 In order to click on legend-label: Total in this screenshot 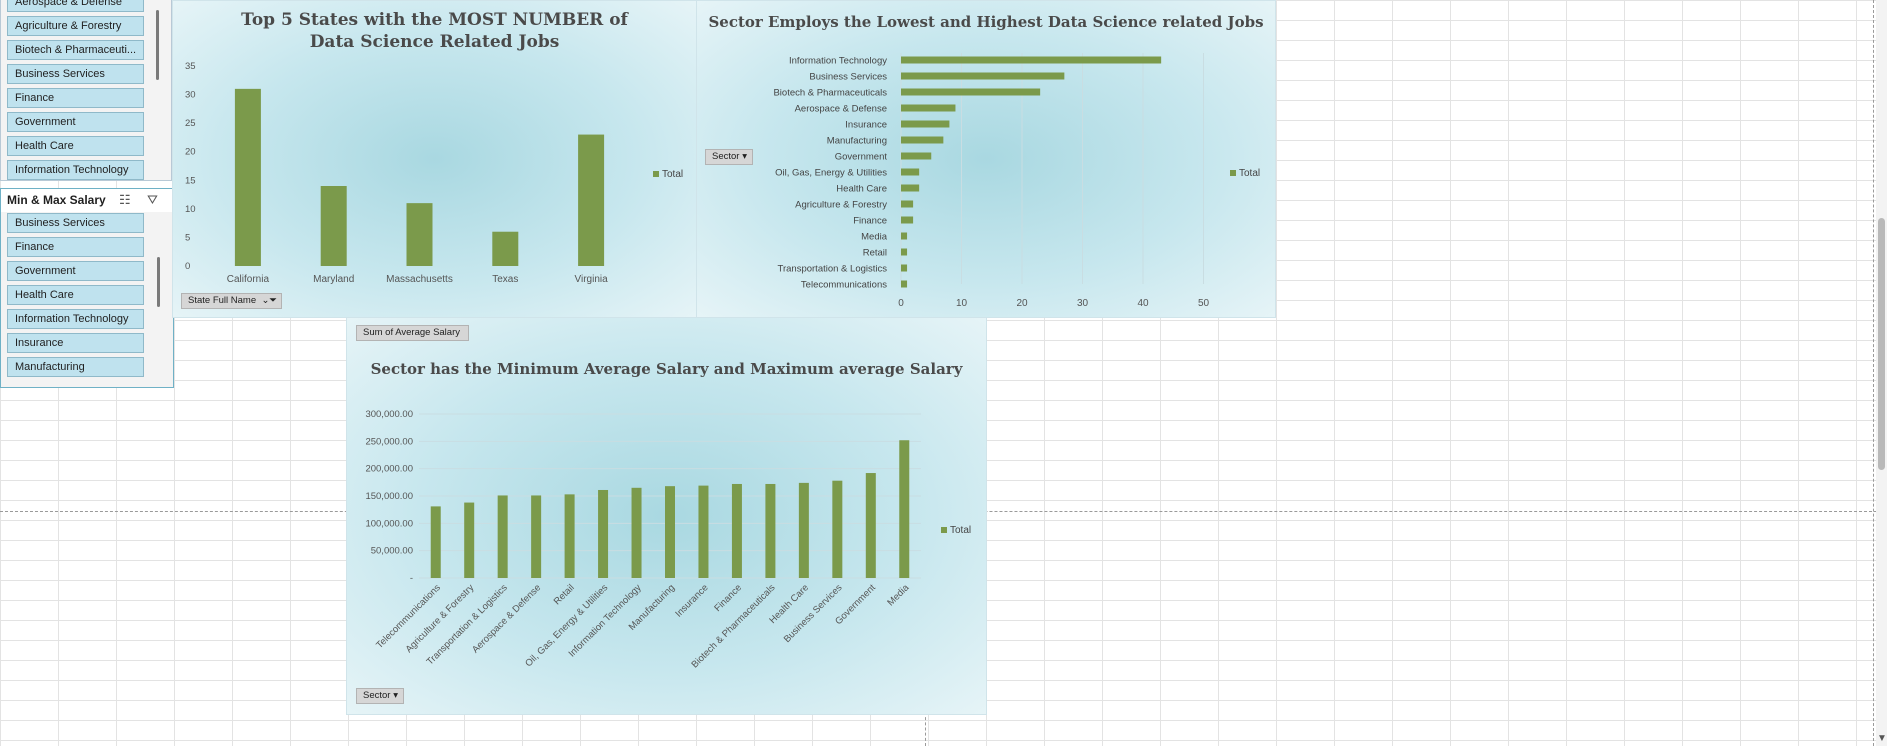, I will do `click(1250, 173)`.